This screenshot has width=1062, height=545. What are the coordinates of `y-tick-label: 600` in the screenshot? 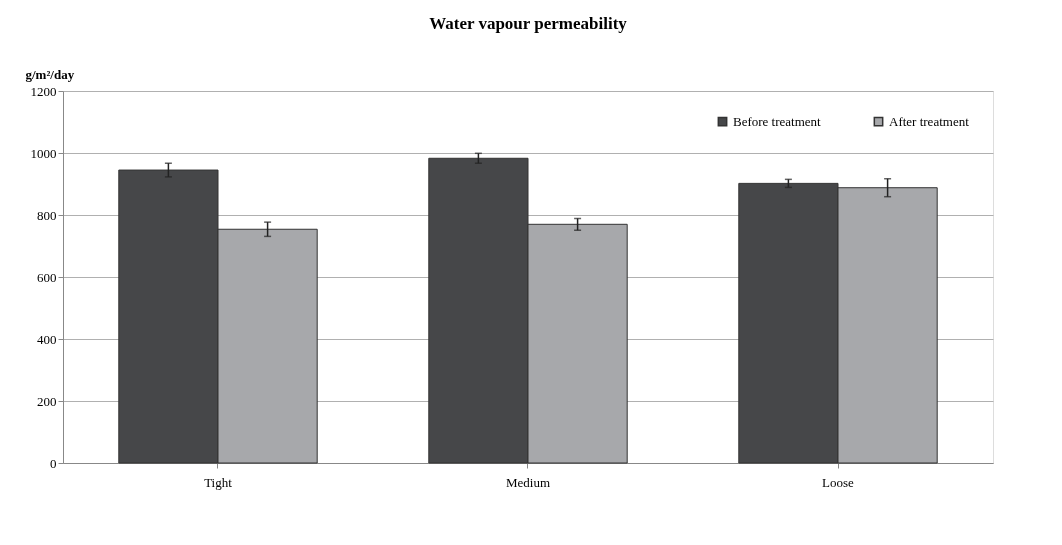 It's located at (47, 277).